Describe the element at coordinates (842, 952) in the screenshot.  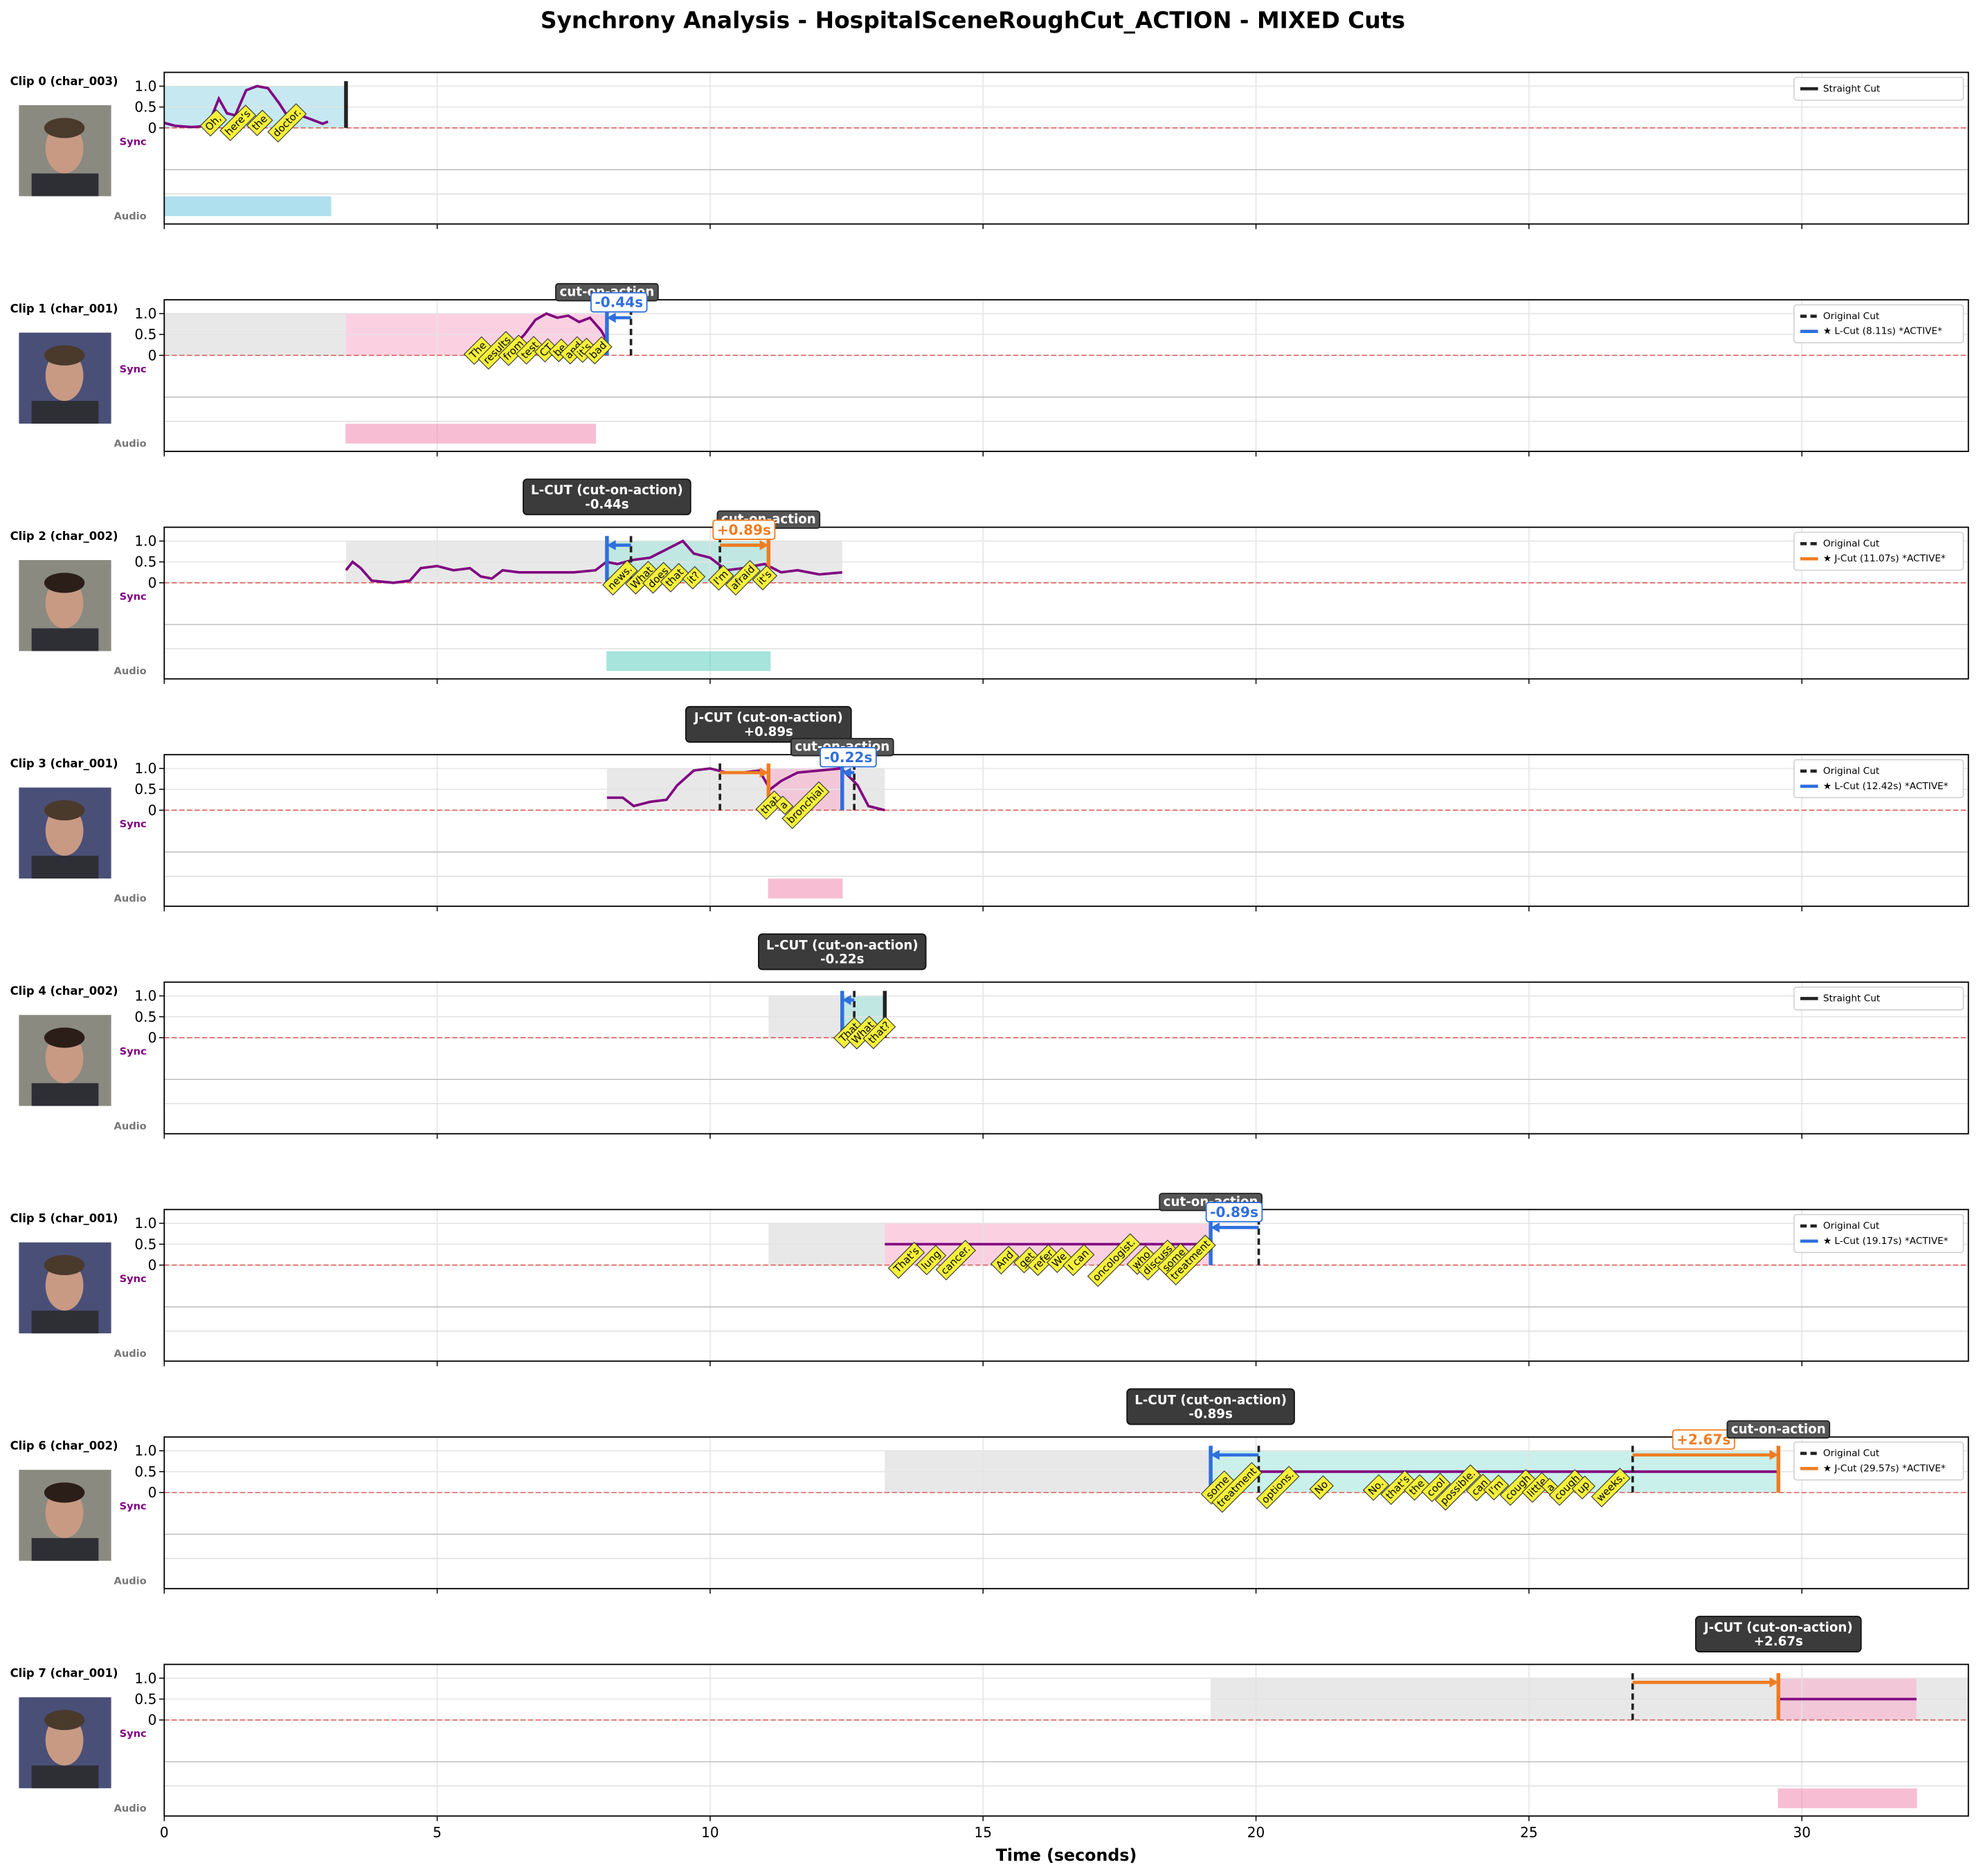
I see `annotation: L-CUT (cut-on-action)-0.22s` at that location.